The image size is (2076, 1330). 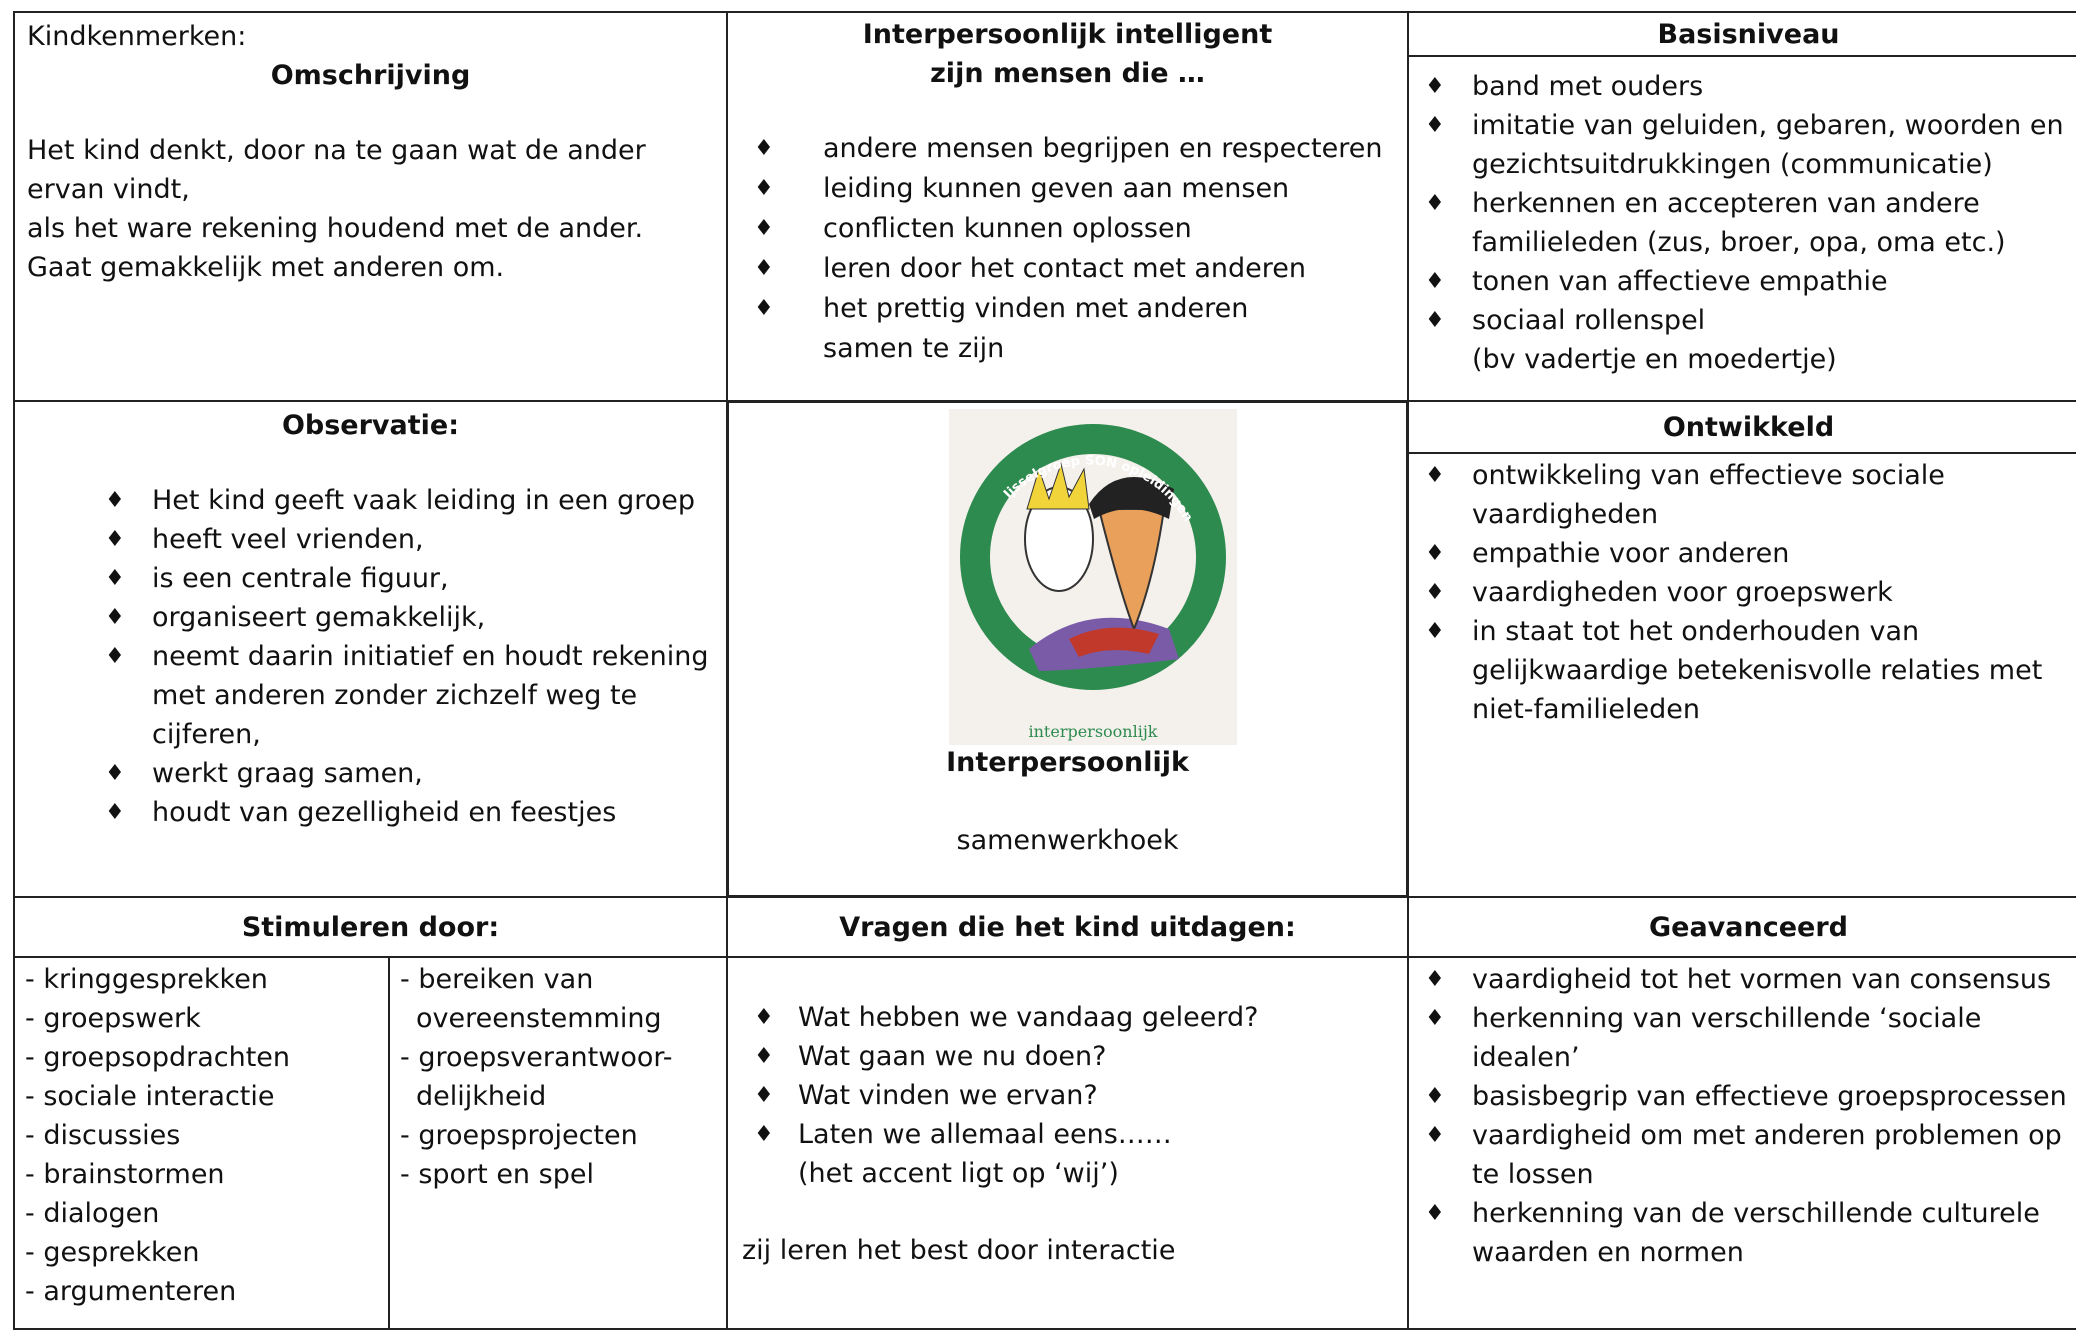 I want to click on list-item: tonen van affectieve empathie, so click(x=1742, y=281).